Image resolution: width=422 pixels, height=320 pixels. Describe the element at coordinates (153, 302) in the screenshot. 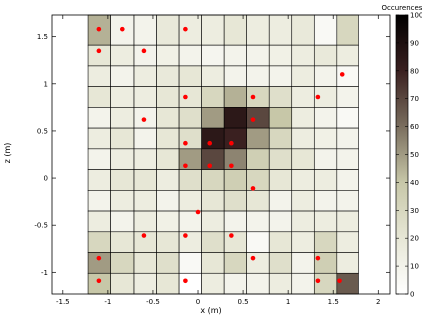

I see `x-tick-label: -0.5` at that location.